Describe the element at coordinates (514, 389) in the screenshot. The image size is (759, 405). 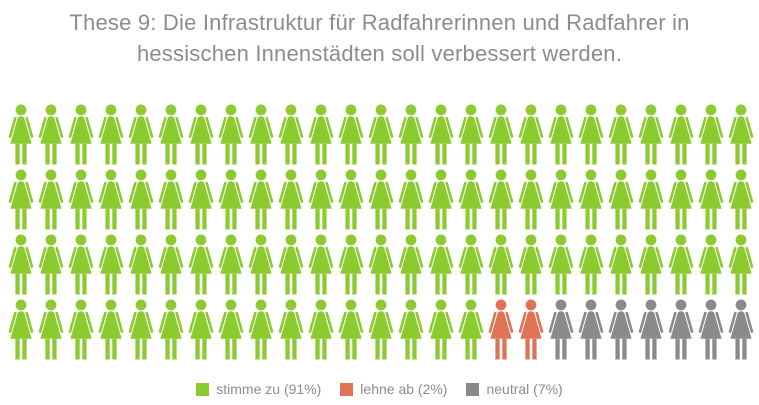
I see `legend-item-neutral: neutral (7%)` at that location.